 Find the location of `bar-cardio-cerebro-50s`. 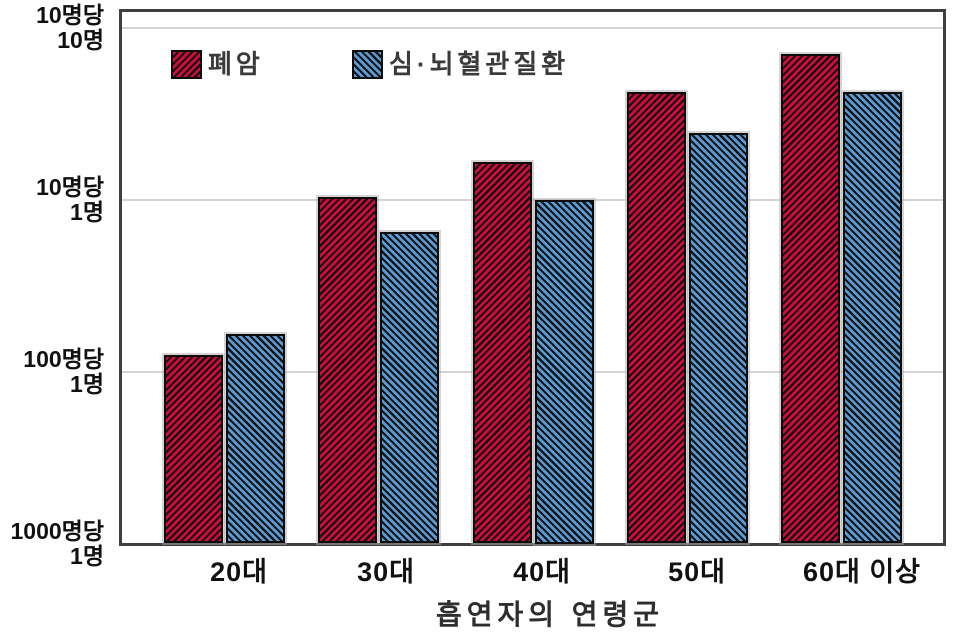

bar-cardio-cerebro-50s is located at coordinates (718, 338).